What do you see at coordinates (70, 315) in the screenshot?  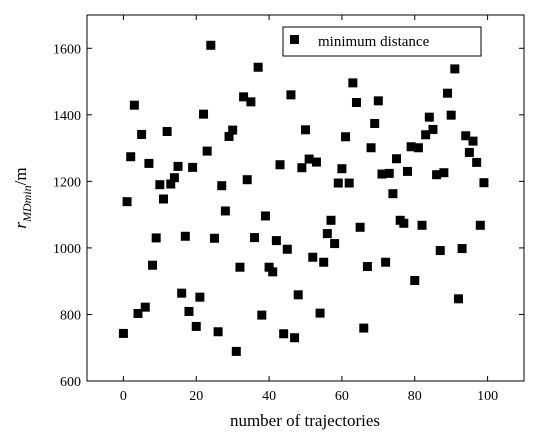 I see `y-tick-label: 800` at bounding box center [70, 315].